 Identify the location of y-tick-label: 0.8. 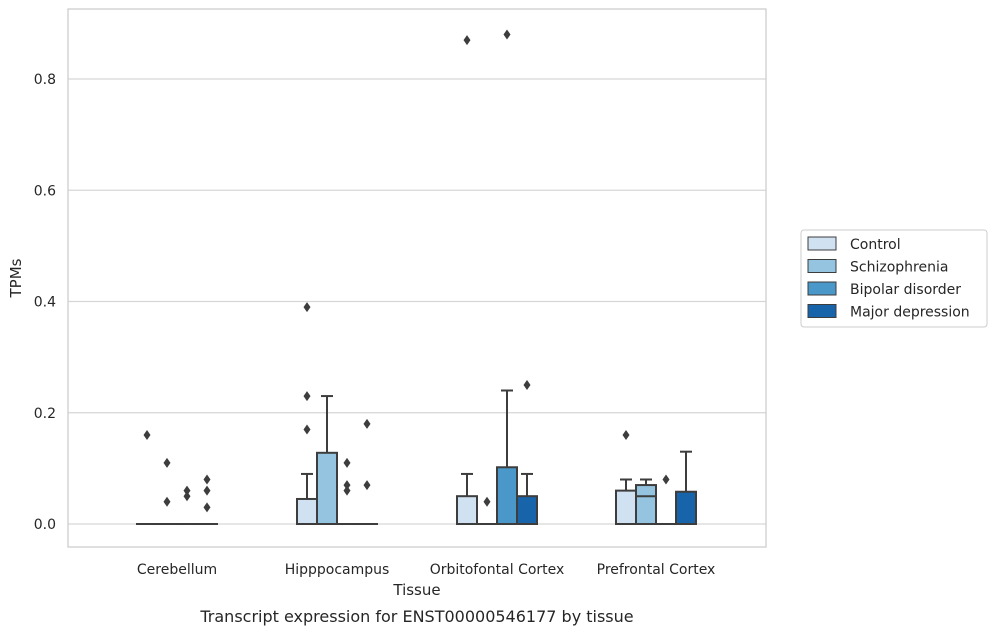
(45, 80).